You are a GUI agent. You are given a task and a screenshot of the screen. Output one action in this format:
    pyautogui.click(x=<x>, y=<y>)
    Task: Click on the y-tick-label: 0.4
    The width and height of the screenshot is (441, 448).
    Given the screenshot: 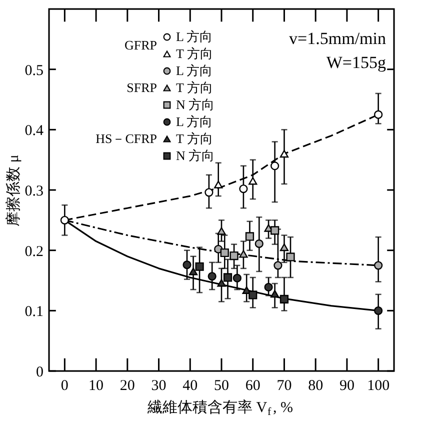 What is the action you would take?
    pyautogui.click(x=34, y=131)
    